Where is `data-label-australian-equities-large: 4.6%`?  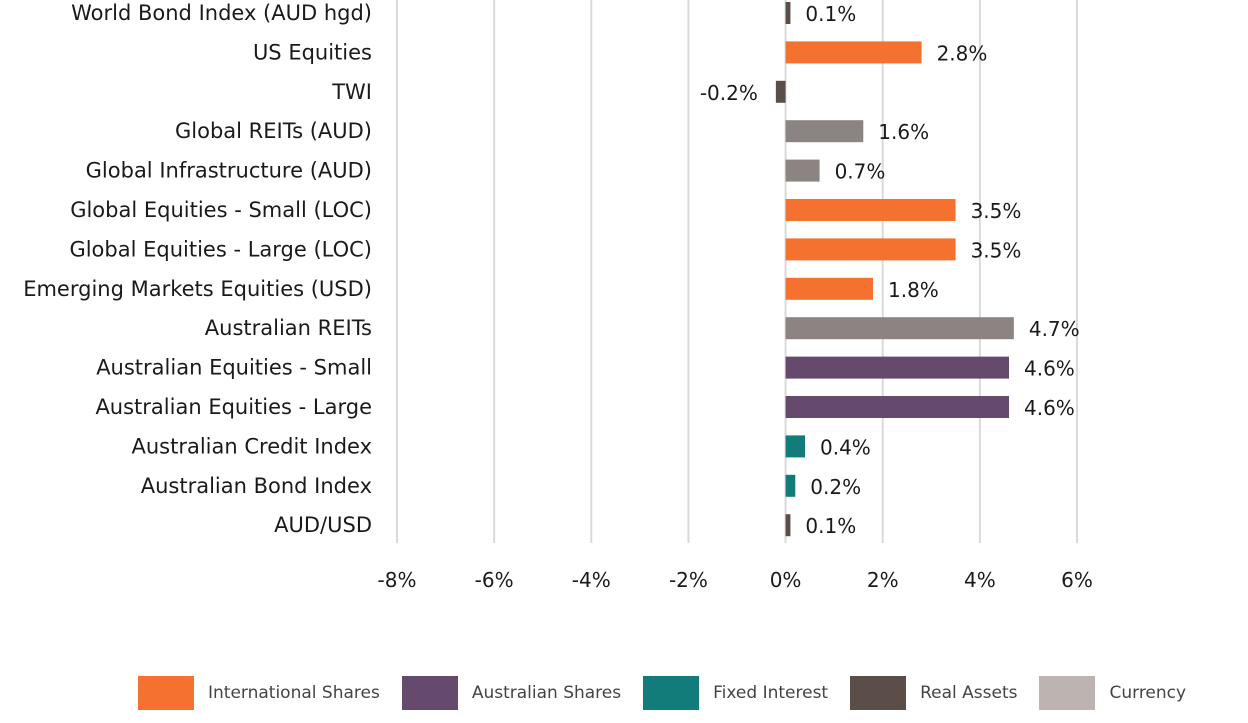
data-label-australian-equities-large: 4.6% is located at coordinates (1049, 408).